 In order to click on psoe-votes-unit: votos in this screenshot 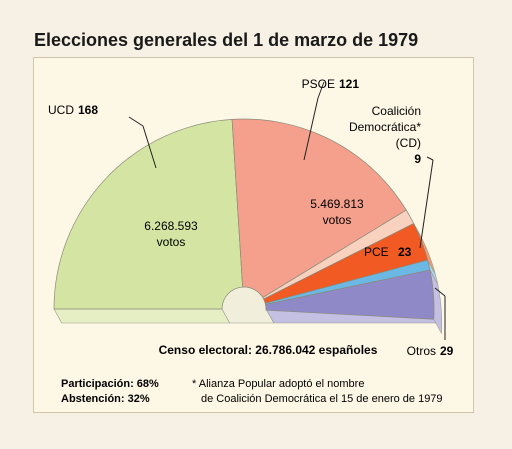, I will do `click(337, 220)`.